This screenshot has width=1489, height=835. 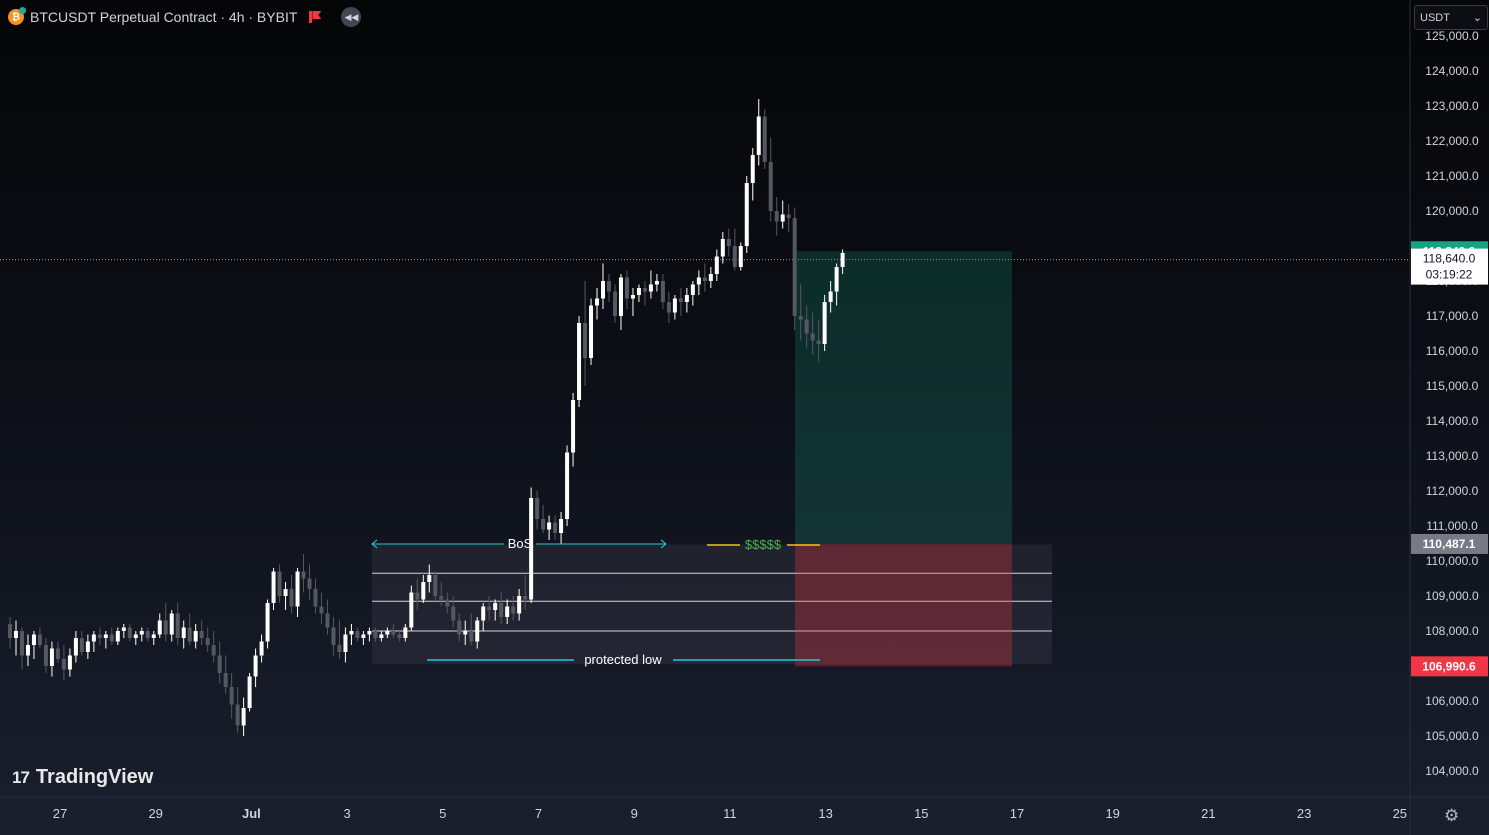 I want to click on protected-low-label: protected low, so click(x=623, y=659).